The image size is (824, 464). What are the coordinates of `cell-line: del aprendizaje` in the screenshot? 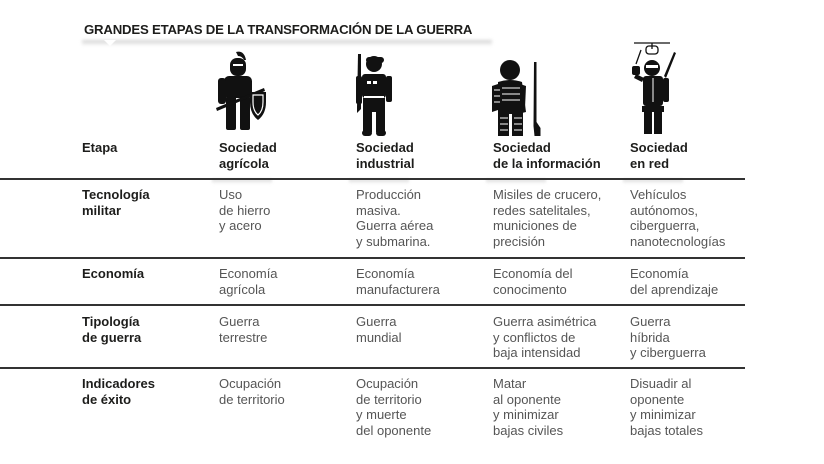 It's located at (674, 289).